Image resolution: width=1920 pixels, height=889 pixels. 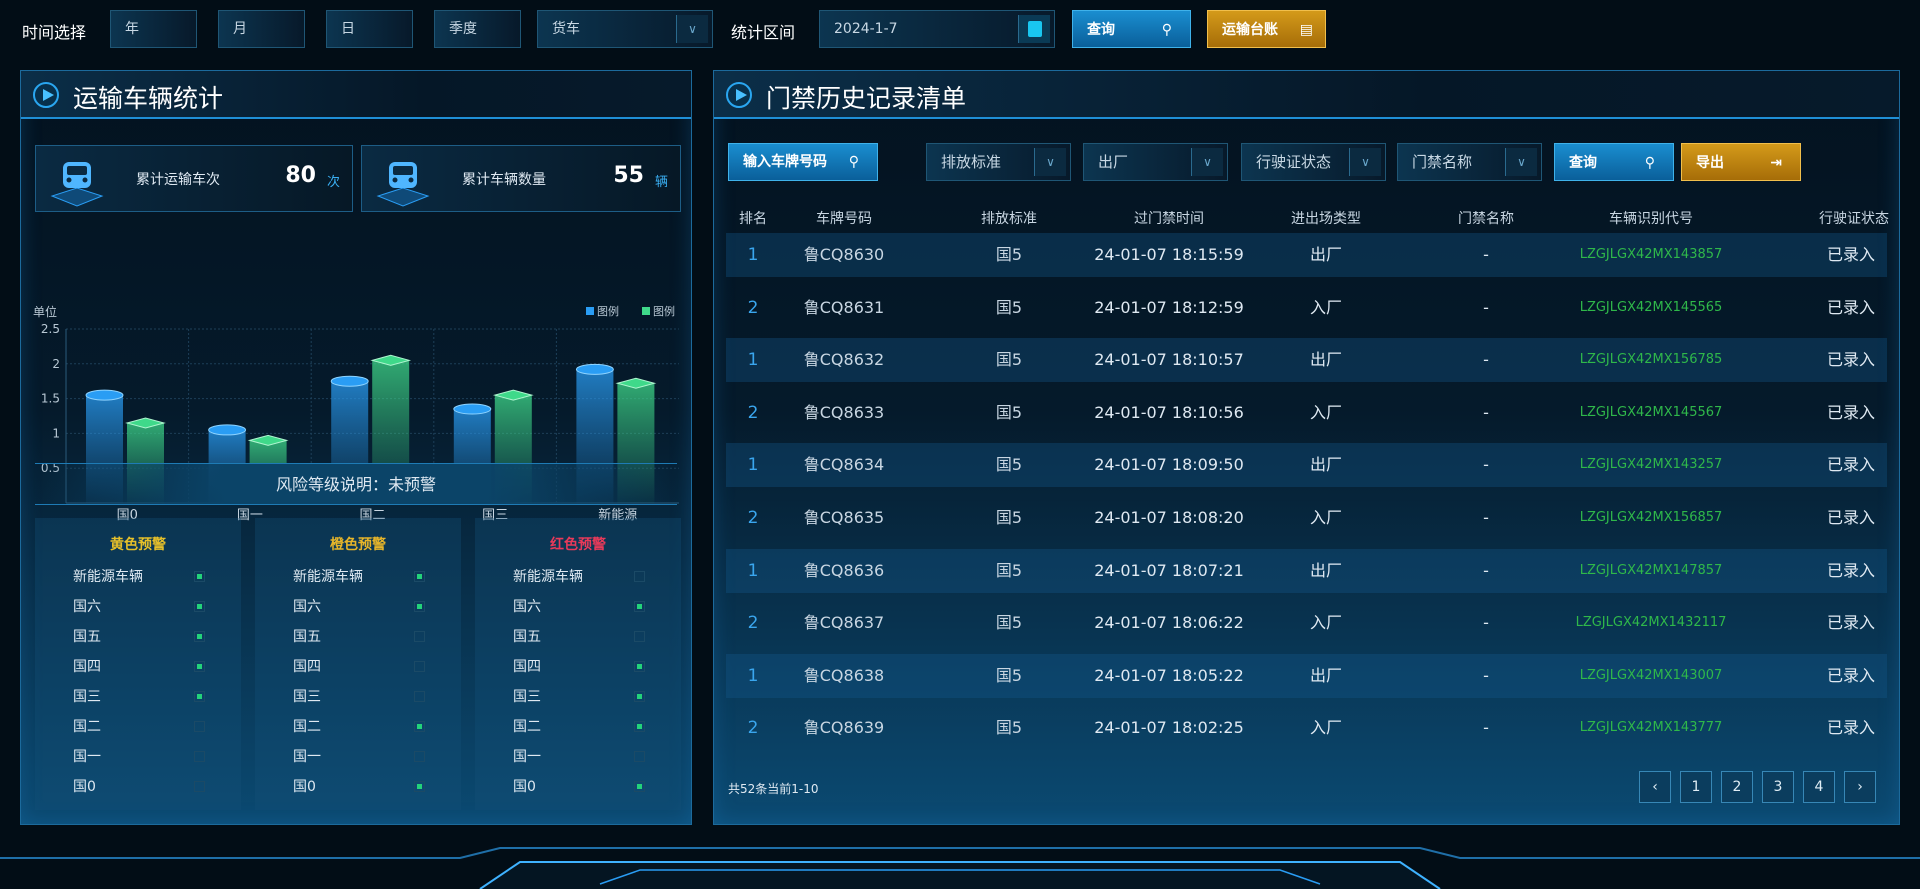 What do you see at coordinates (1651, 570) in the screenshot?
I see `cell-vin: LZGJLGX42MX147857` at bounding box center [1651, 570].